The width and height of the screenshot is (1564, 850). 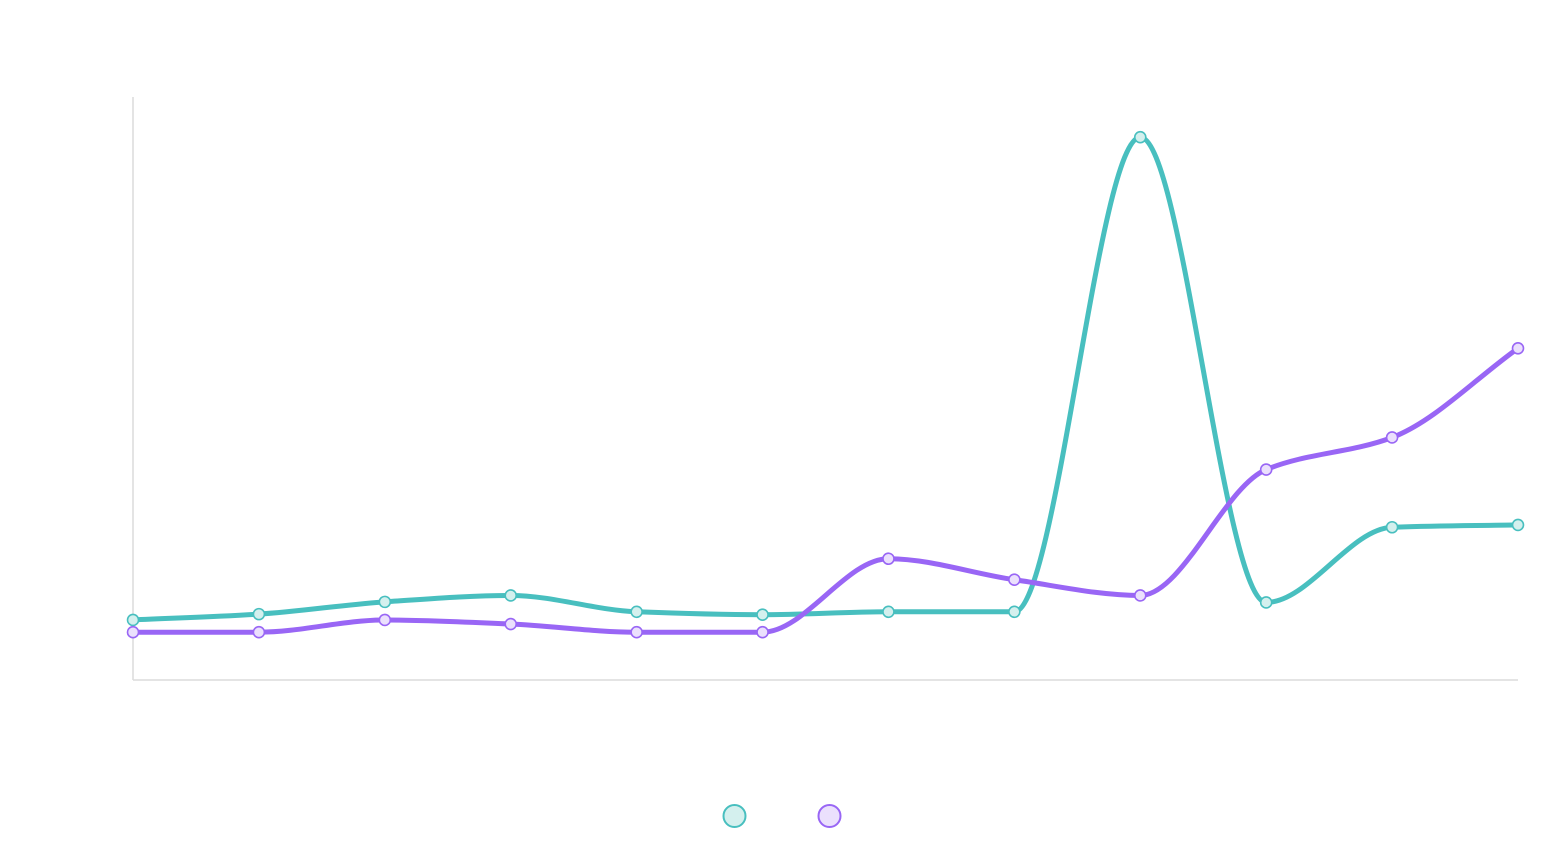 I want to click on legend, so click(x=782, y=816).